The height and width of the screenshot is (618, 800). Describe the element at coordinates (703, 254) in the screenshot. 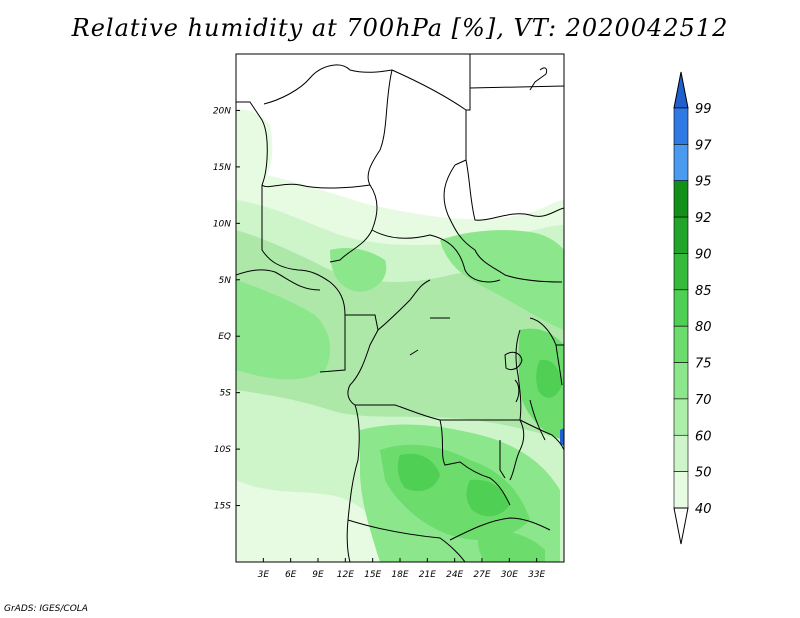

I see `colorbar-label: 90` at that location.